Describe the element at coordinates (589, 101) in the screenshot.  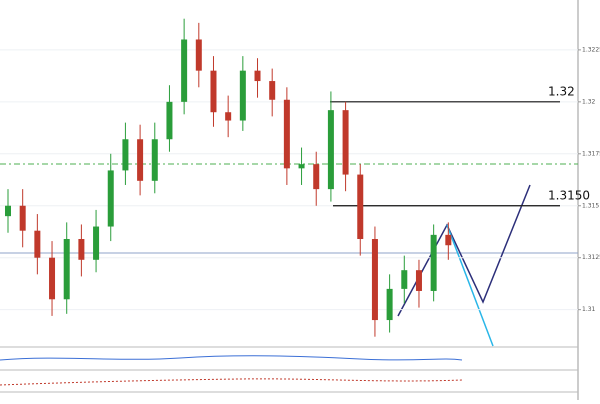
I see `y-tick-label: 1.32` at that location.